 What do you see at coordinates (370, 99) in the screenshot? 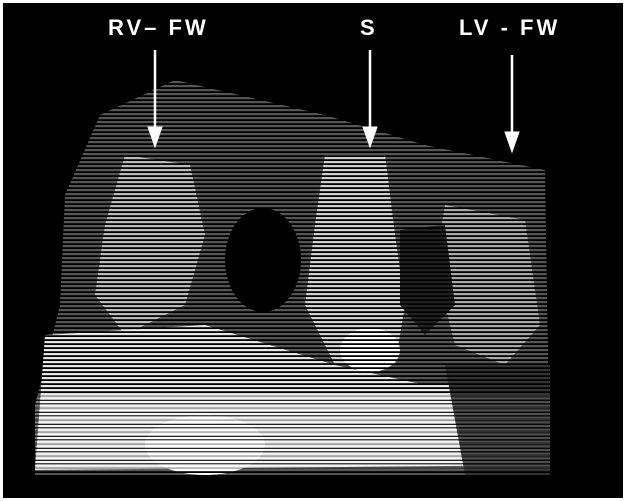
I see `arrow-septum` at bounding box center [370, 99].